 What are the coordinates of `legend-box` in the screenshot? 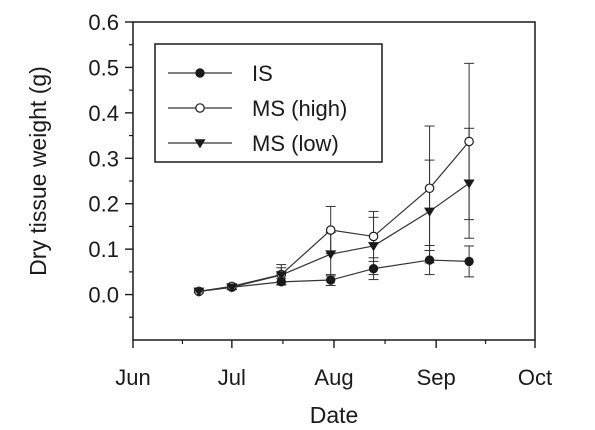 It's located at (268, 103).